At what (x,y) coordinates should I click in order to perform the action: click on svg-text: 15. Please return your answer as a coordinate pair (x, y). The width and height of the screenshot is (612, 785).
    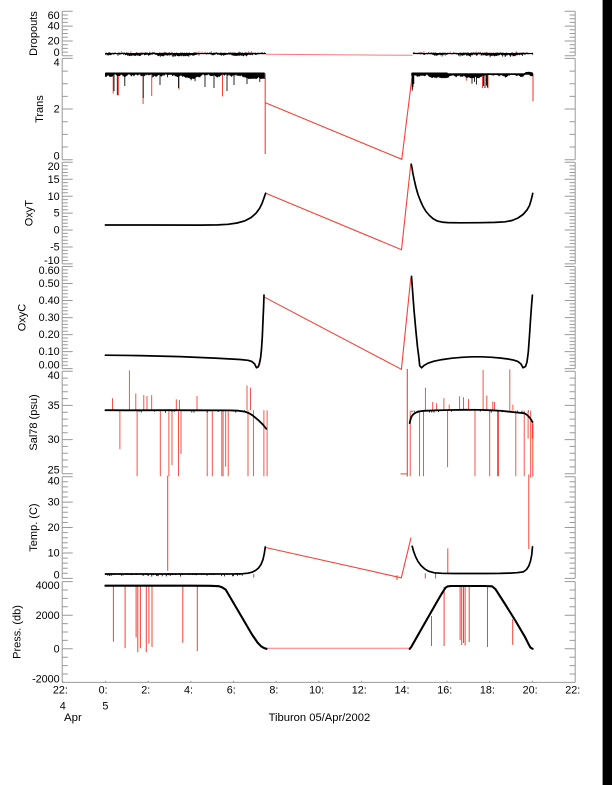
    Looking at the image, I should click on (54, 180).